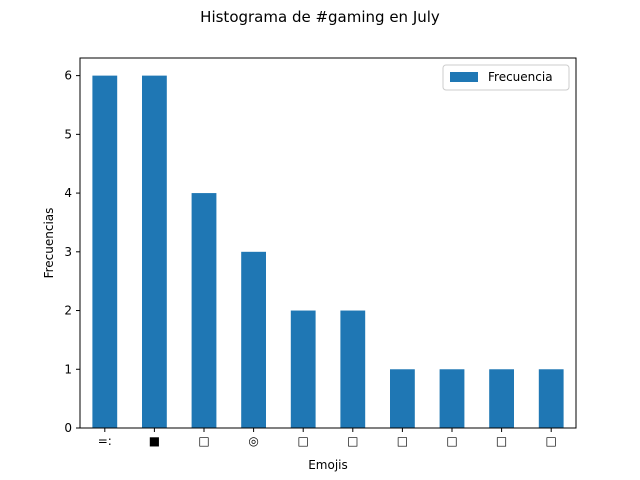  I want to click on chart-title: Histograma de #gaming en July, so click(320, 17).